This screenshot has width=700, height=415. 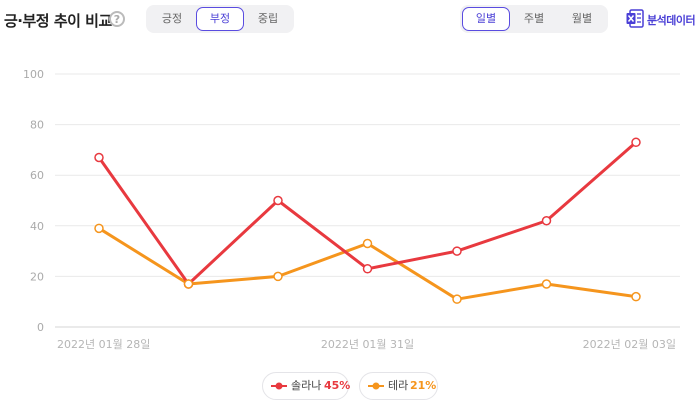 I want to click on y-tick-label: 20, so click(x=37, y=276).